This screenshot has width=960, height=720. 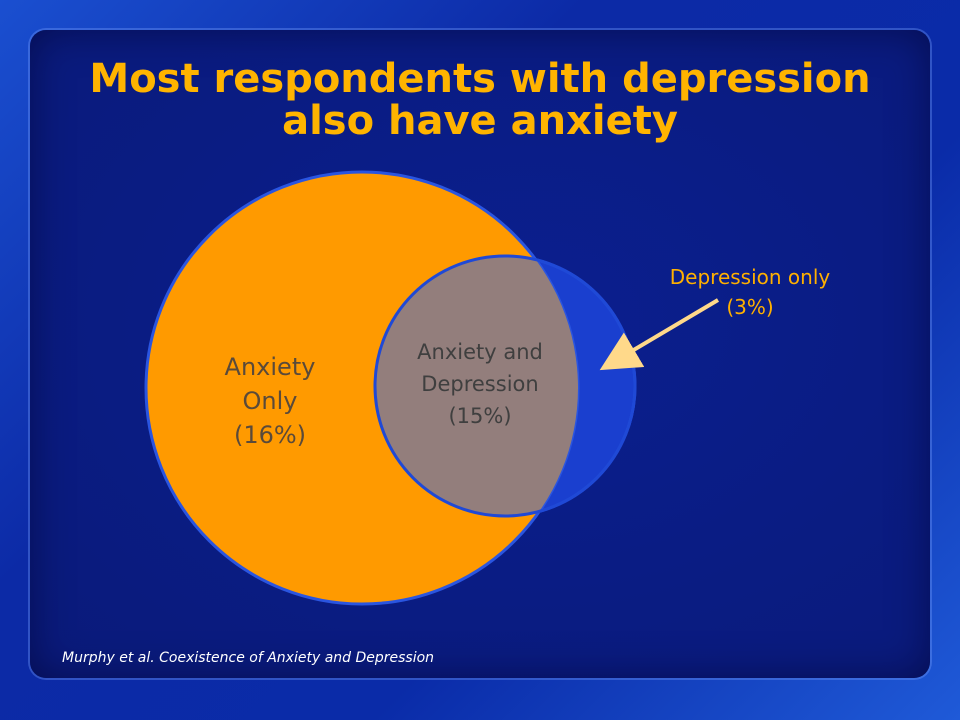 I want to click on overlap-label: Anxiety and Depression (15%), so click(x=480, y=384).